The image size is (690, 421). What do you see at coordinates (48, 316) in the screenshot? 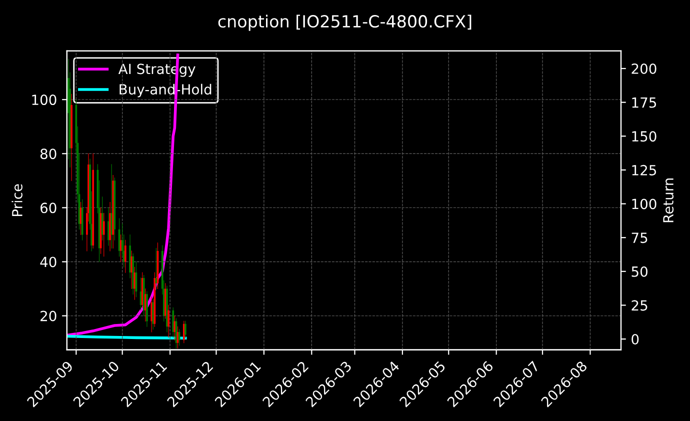
I see `y-tick-label: 20` at bounding box center [48, 316].